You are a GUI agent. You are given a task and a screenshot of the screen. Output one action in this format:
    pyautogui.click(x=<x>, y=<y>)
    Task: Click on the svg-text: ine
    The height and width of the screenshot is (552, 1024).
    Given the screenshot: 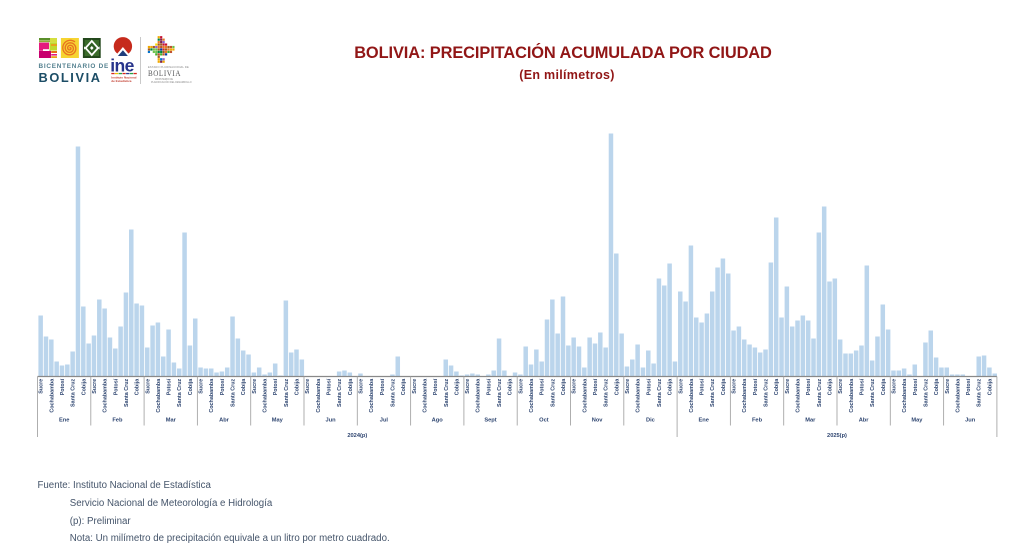 What is the action you would take?
    pyautogui.click(x=122, y=66)
    